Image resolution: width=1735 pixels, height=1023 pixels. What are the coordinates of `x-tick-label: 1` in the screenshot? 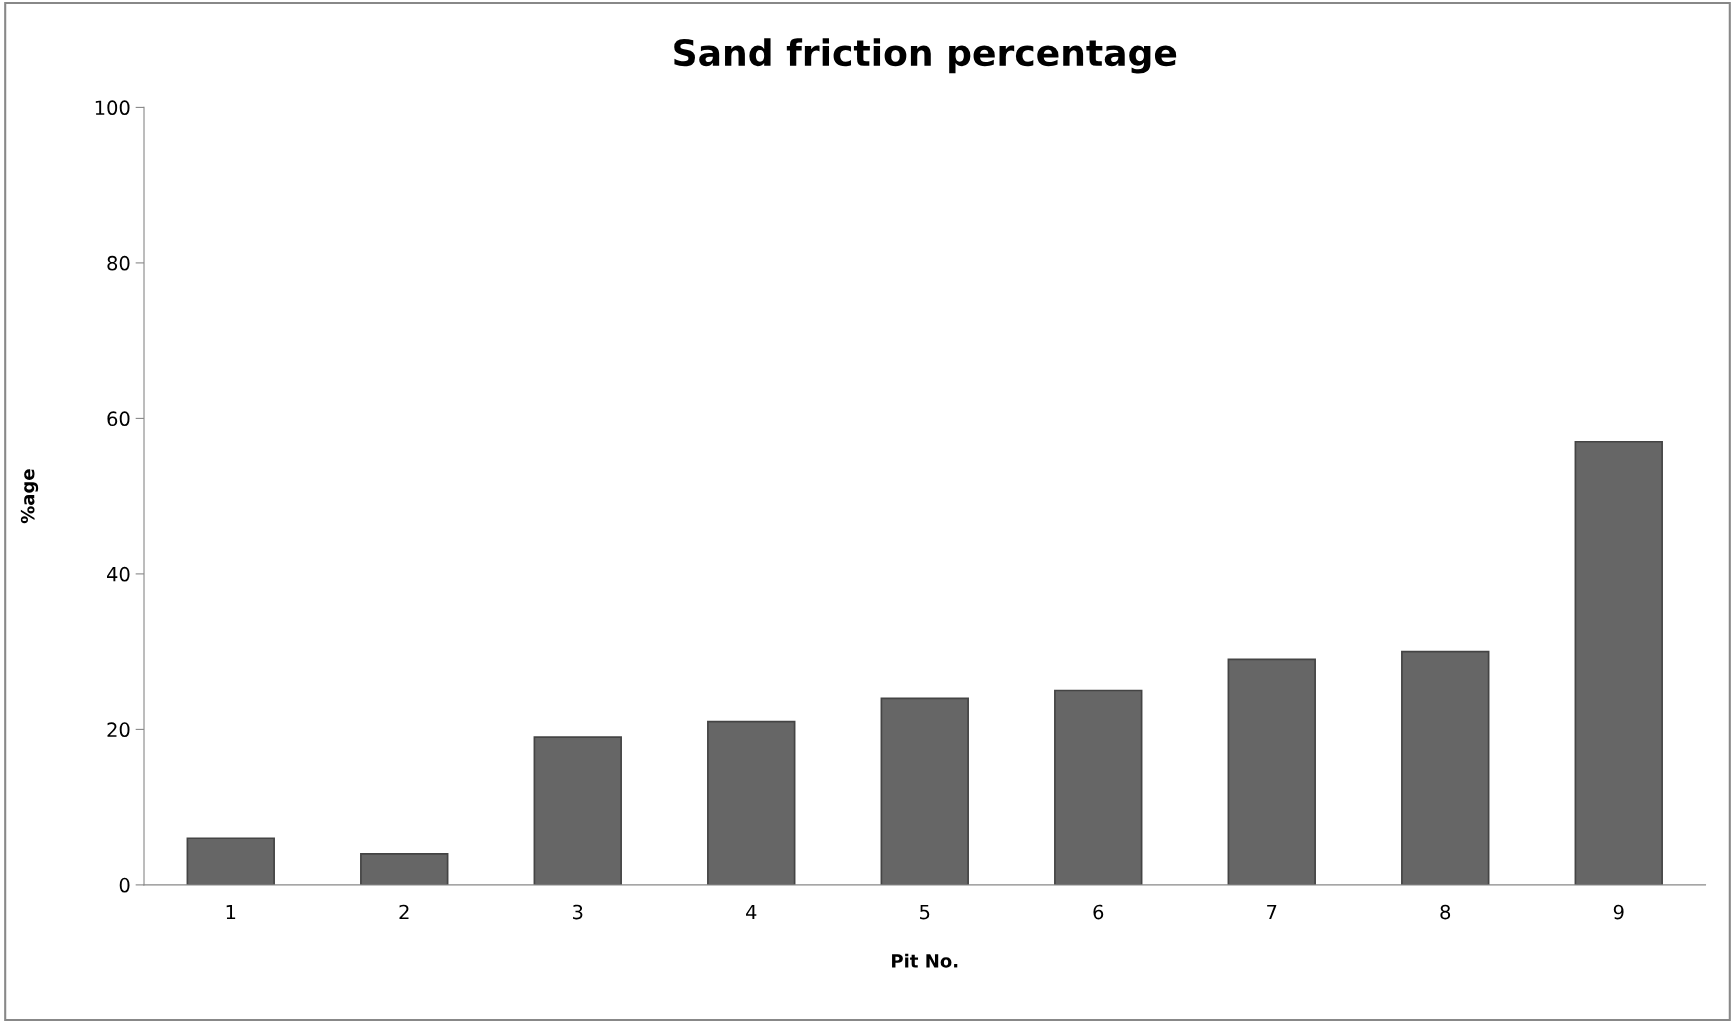 It's located at (231, 912).